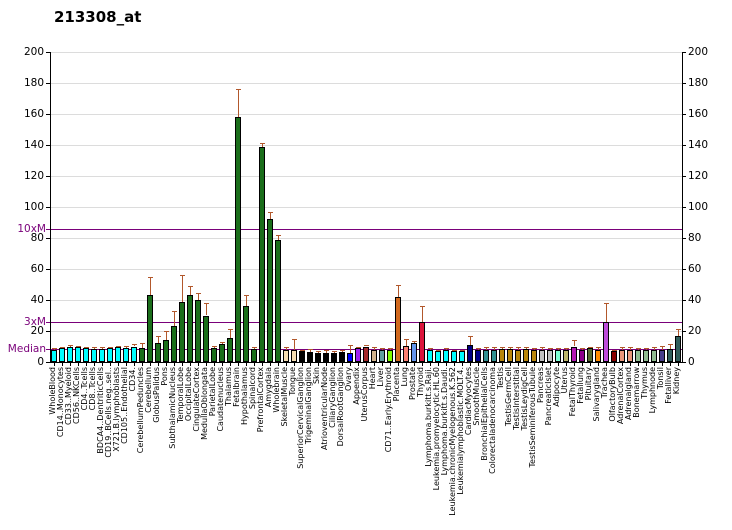 The image size is (732, 530). I want to click on y-axis-label-left: 160, so click(33, 114).